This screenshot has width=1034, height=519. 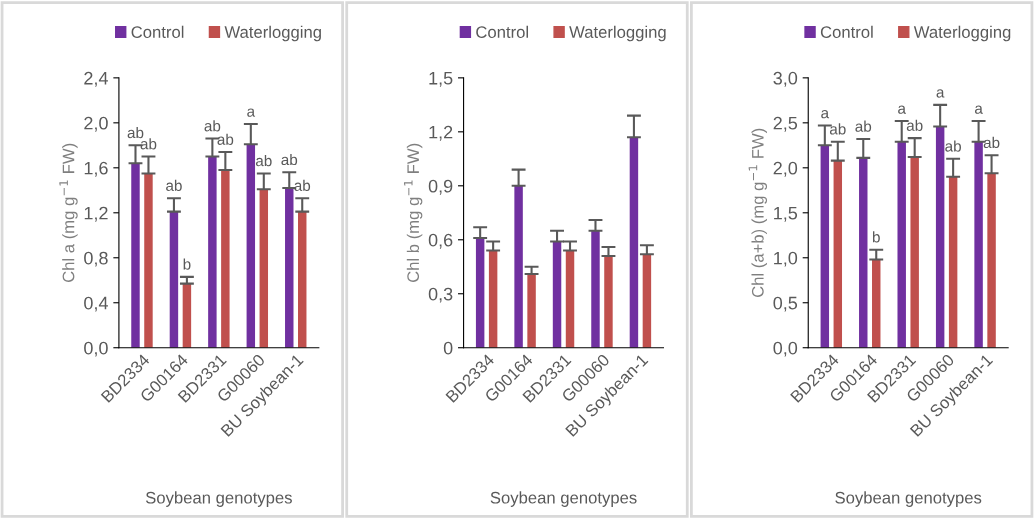 I want to click on y-tick-label: 0,5, so click(x=785, y=304).